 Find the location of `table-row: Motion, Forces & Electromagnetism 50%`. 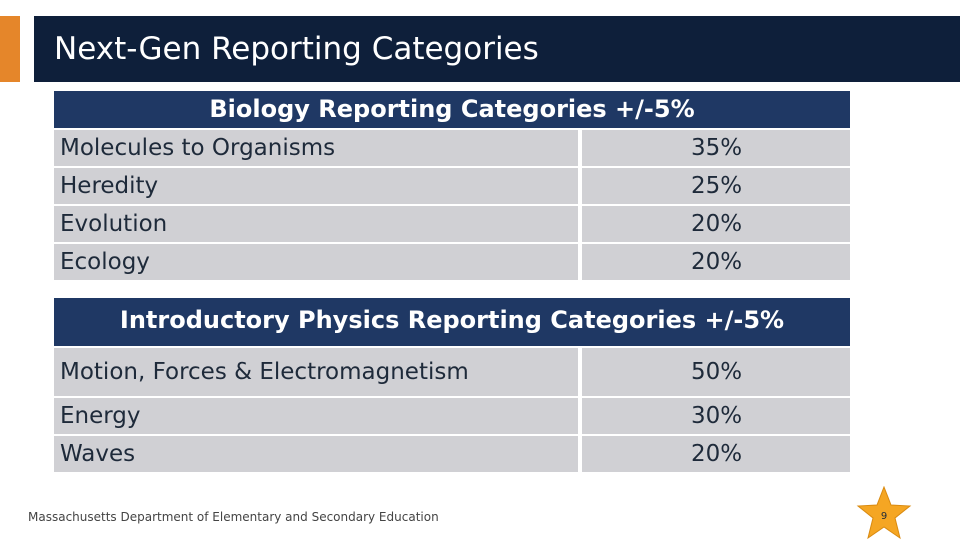

table-row: Motion, Forces & Electromagnetism 50% is located at coordinates (452, 372).